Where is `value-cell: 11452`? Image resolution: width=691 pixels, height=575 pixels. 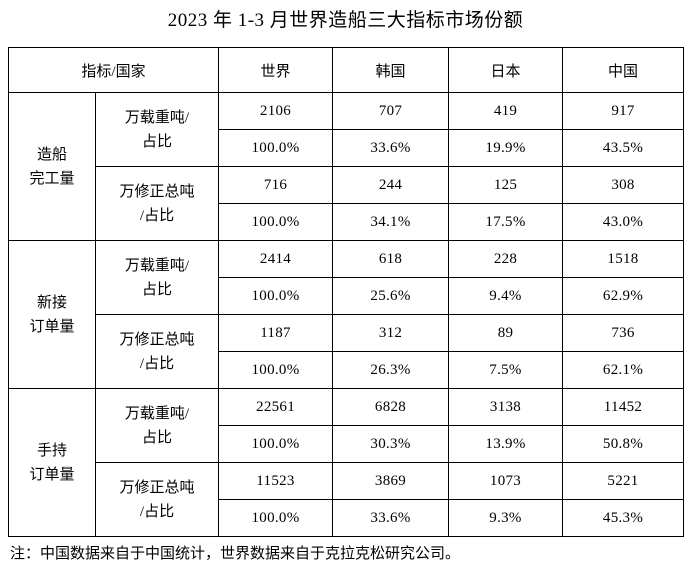
value-cell: 11452 is located at coordinates (623, 407).